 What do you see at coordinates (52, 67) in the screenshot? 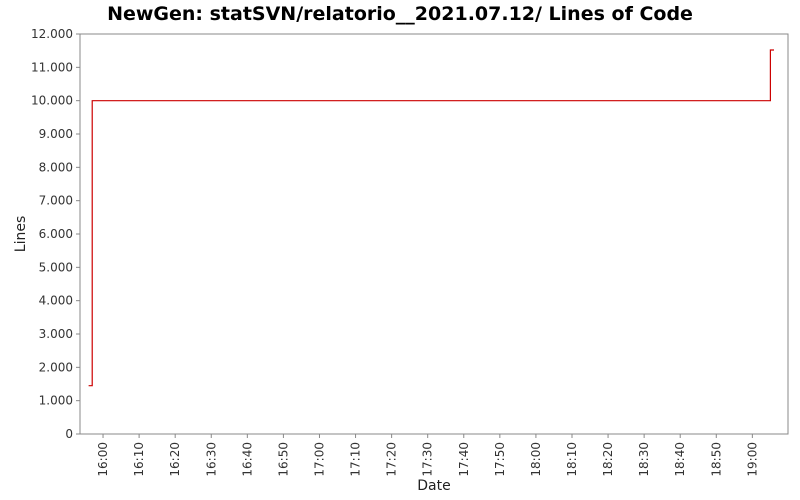
I see `y-tick-label: 11.000` at bounding box center [52, 67].